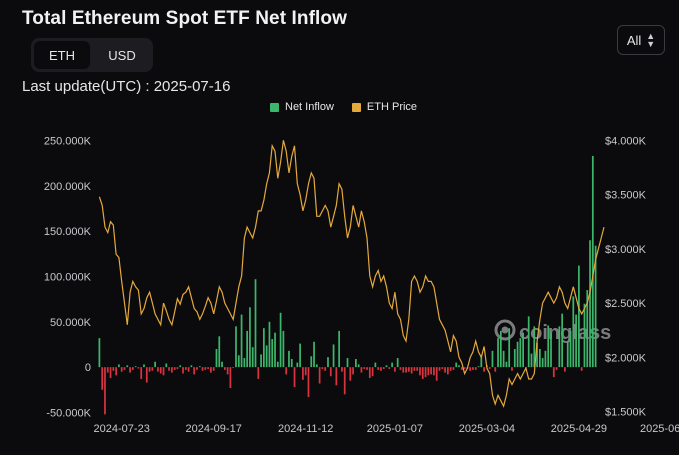 The width and height of the screenshot is (679, 455). Describe the element at coordinates (343, 107) in the screenshot. I see `chart-legend: Net Inflow ETH Price` at that location.